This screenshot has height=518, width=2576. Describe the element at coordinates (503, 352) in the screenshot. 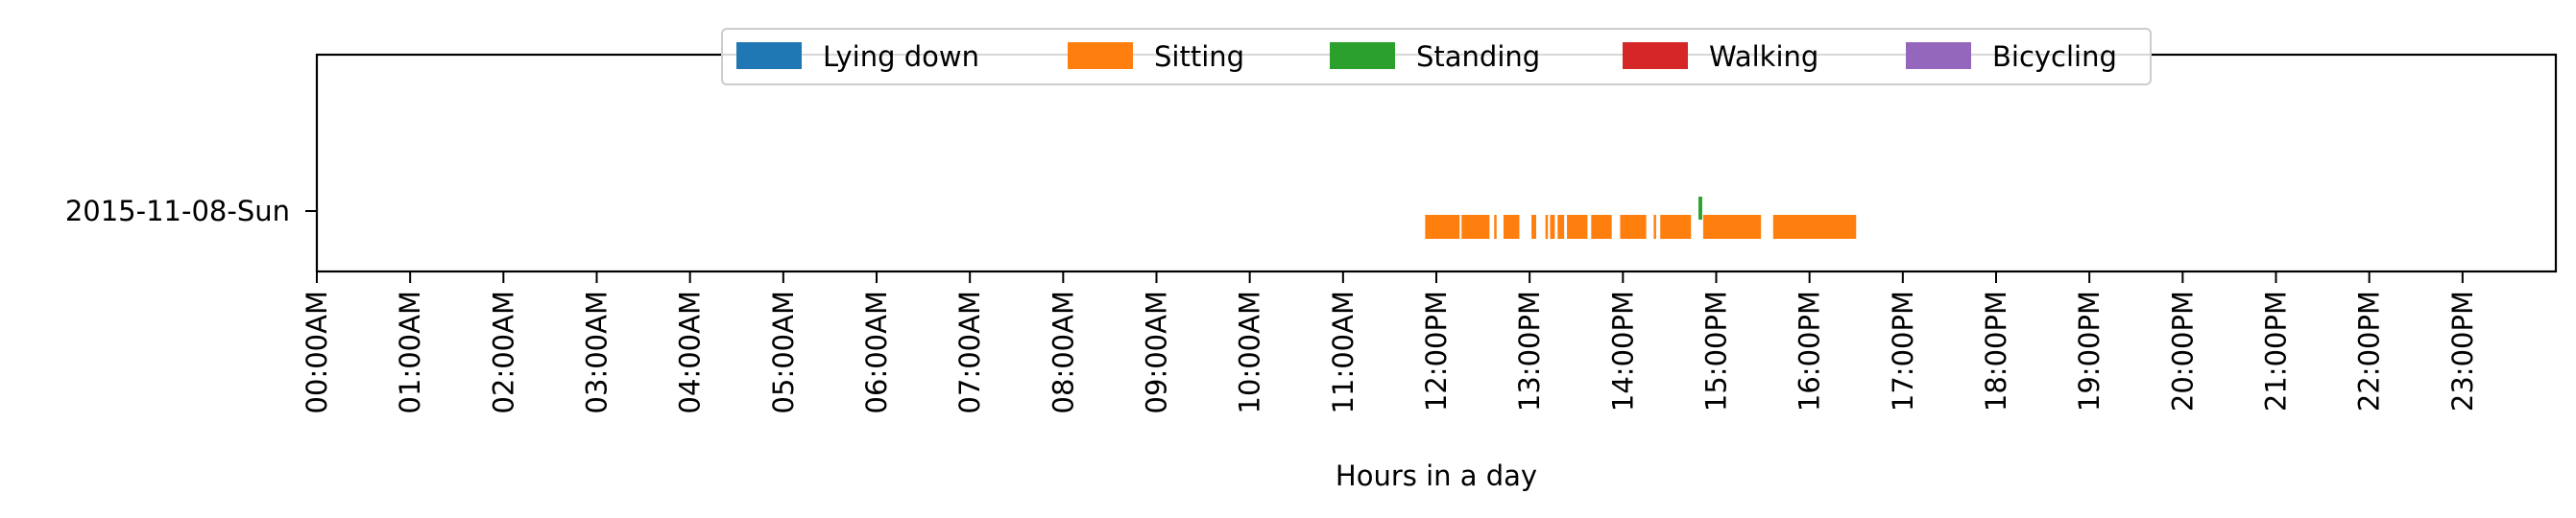

I see `x-tick-label: 02:00AM` at that location.